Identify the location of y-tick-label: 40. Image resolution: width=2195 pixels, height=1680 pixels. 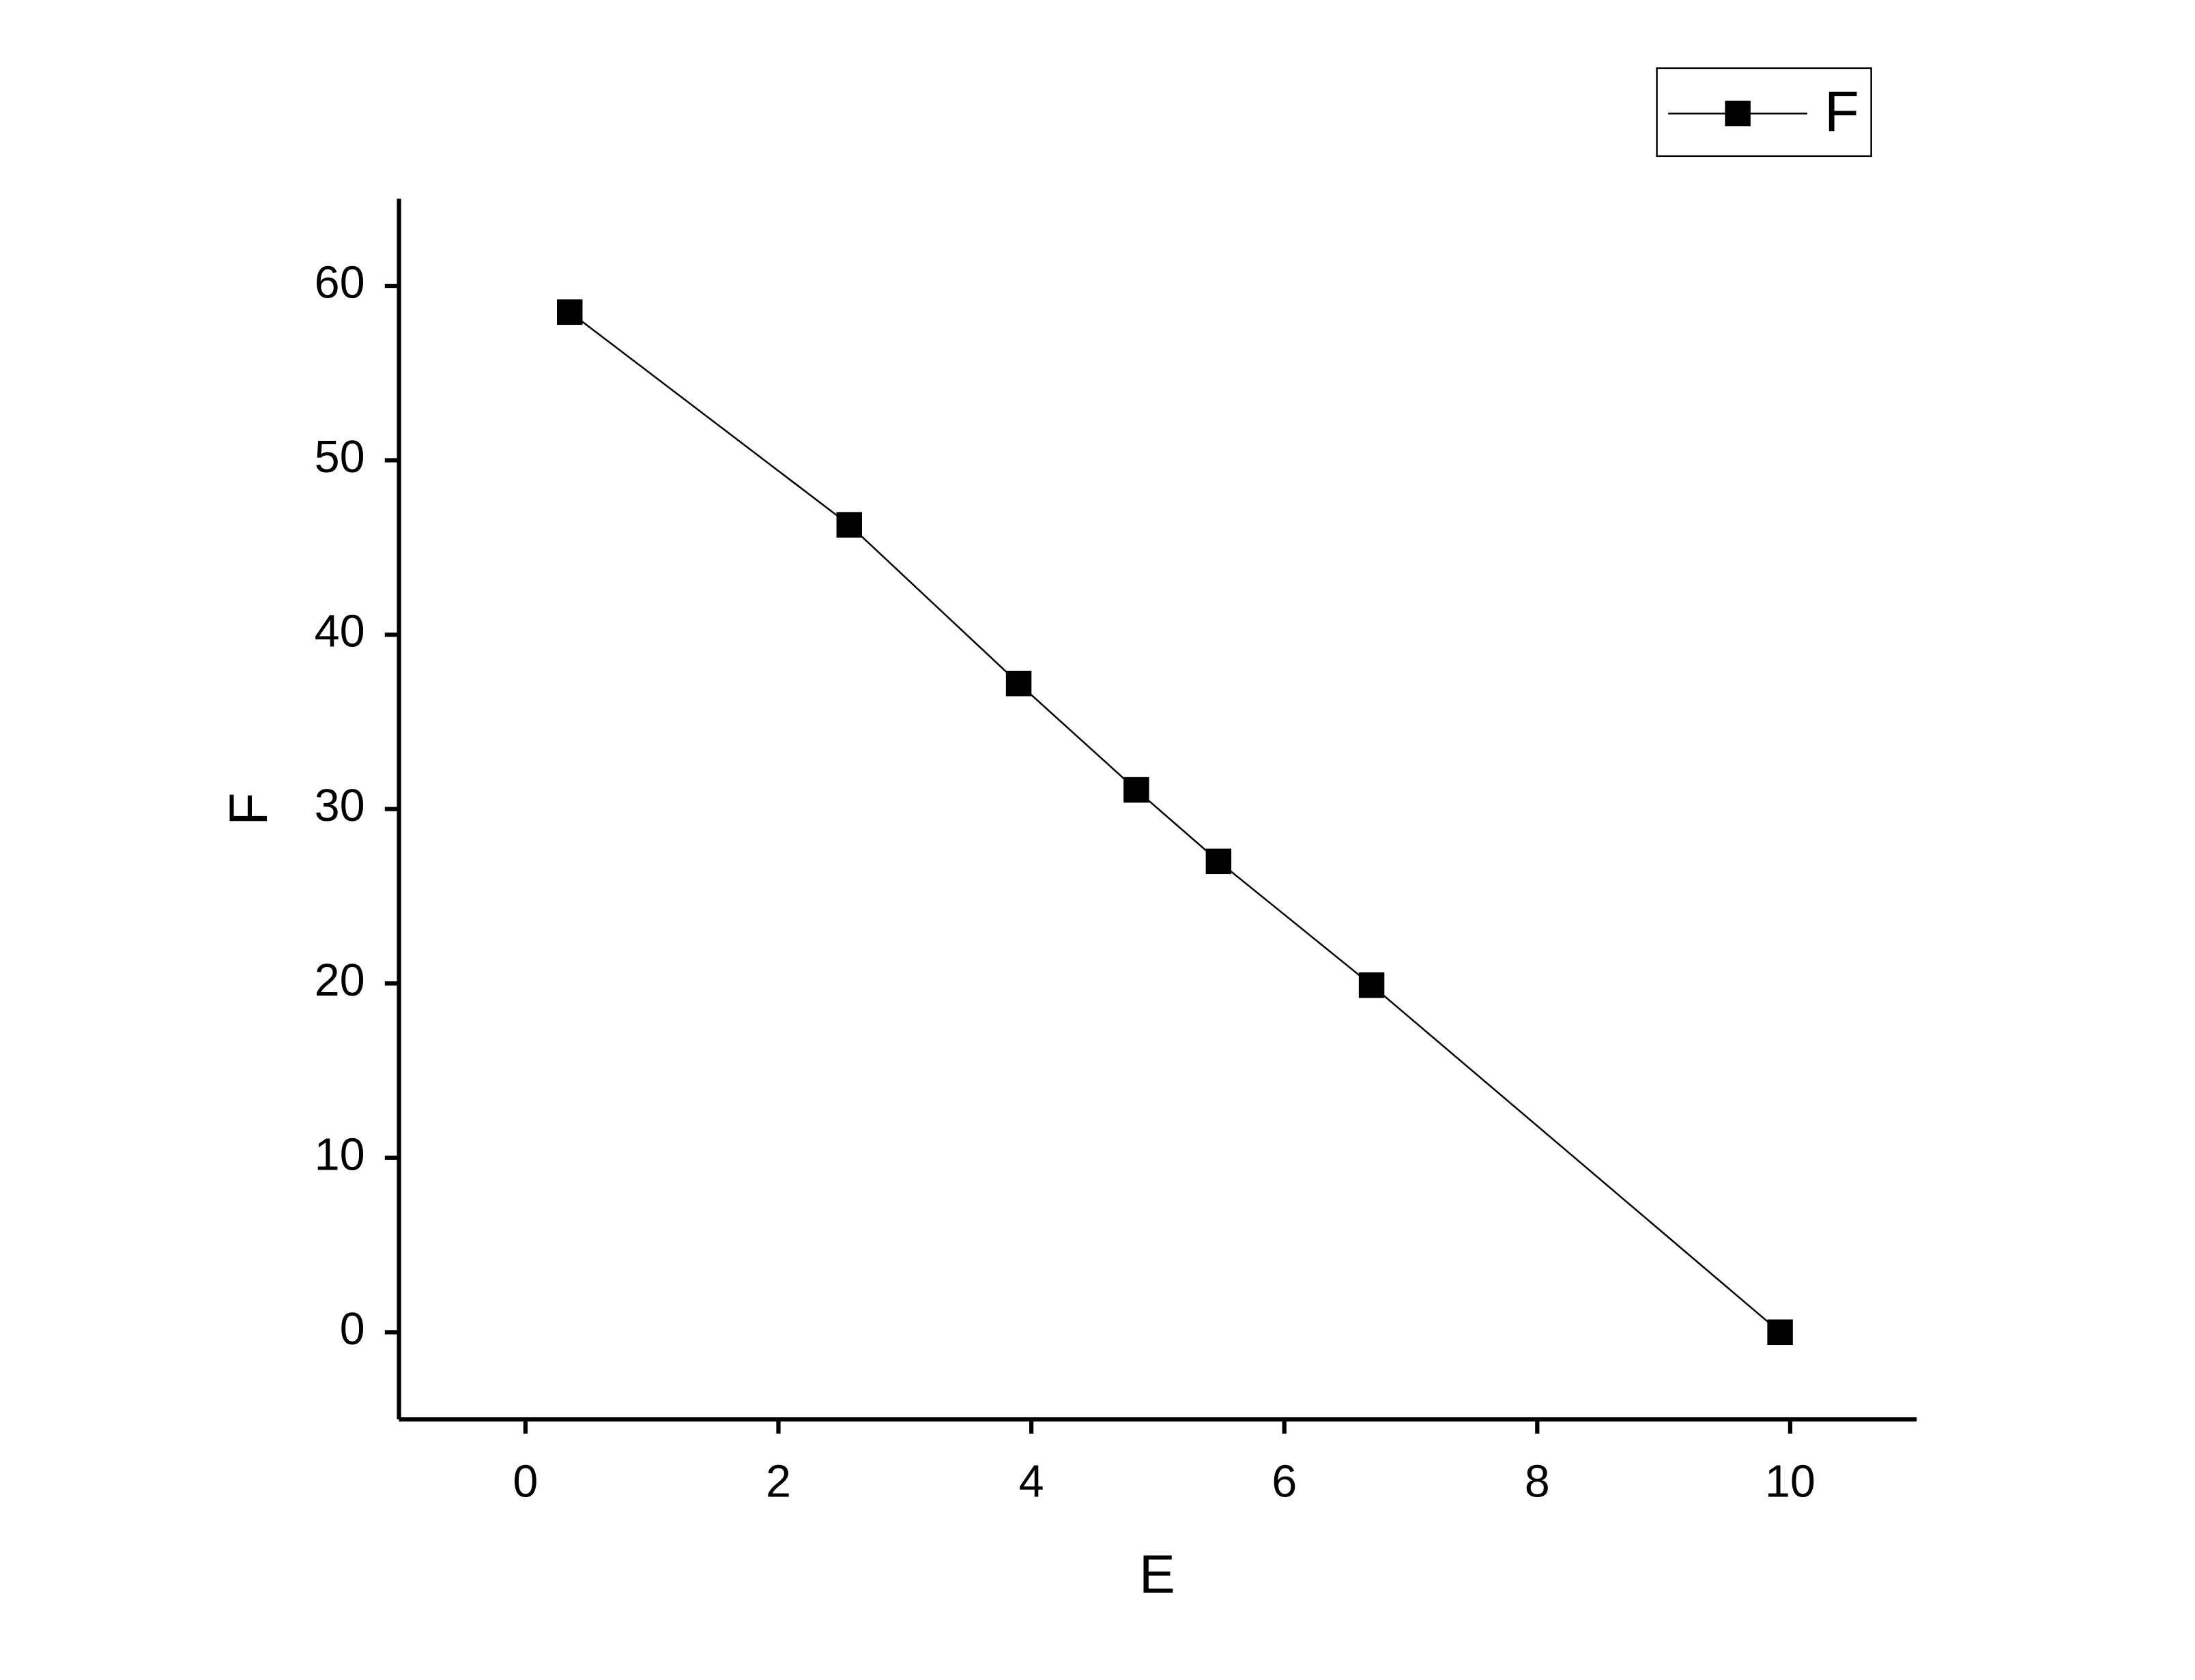
(340, 632).